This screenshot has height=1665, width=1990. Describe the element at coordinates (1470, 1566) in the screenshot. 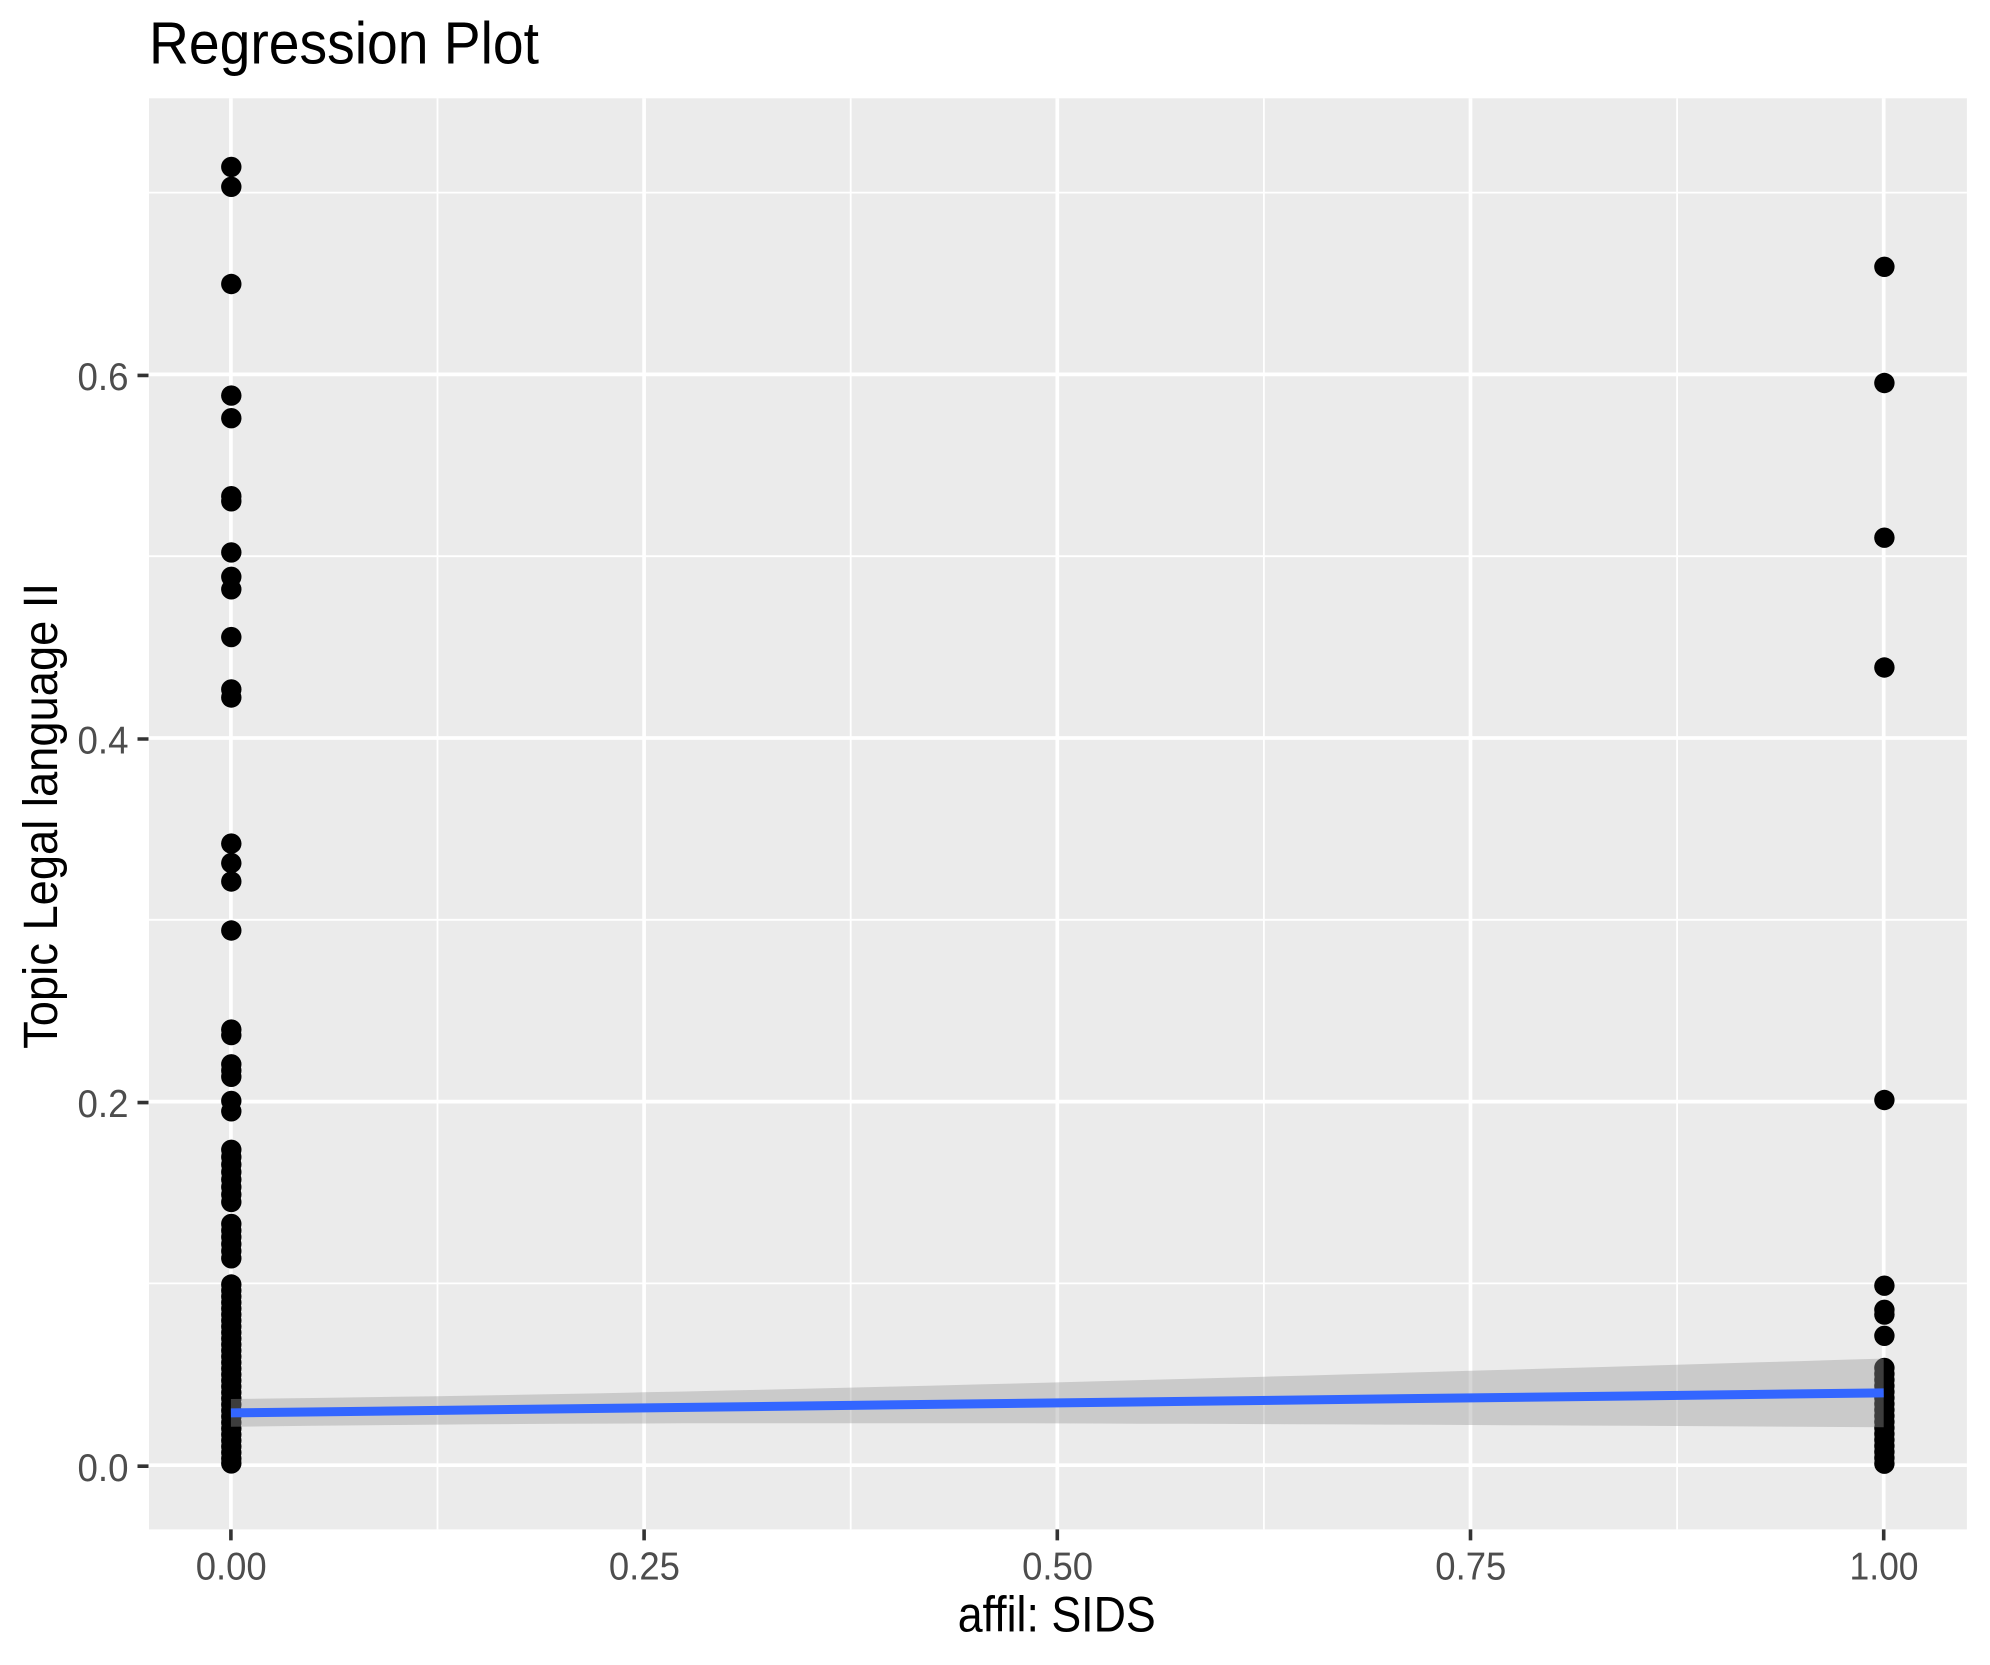

I see `svg-text: 0.75` at that location.